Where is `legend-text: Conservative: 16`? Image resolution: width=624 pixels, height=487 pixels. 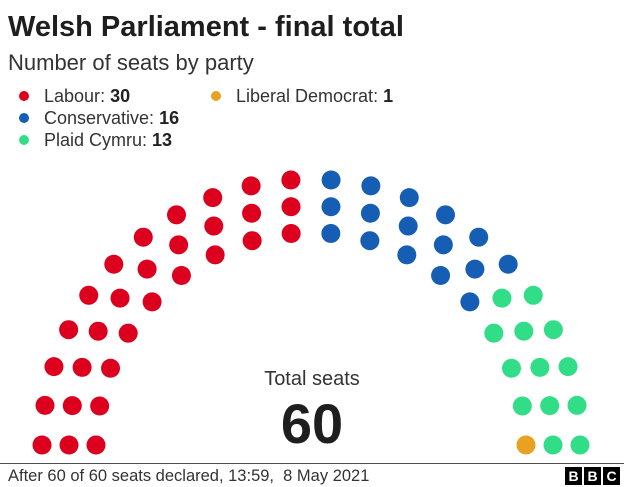 legend-text: Conservative: 16 is located at coordinates (111, 118).